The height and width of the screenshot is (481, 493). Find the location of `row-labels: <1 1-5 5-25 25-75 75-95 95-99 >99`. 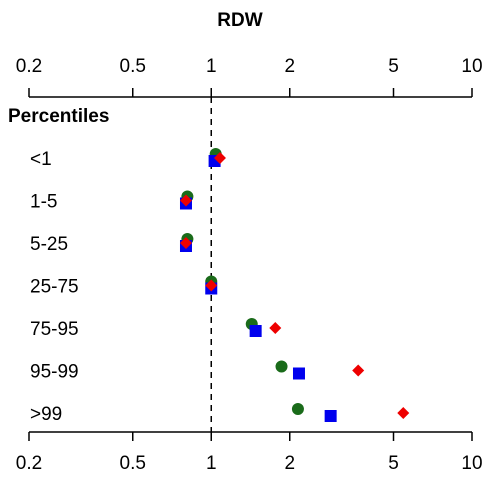

row-labels: <1 1-5 5-25 25-75 75-95 95-99 >99 is located at coordinates (54, 287).